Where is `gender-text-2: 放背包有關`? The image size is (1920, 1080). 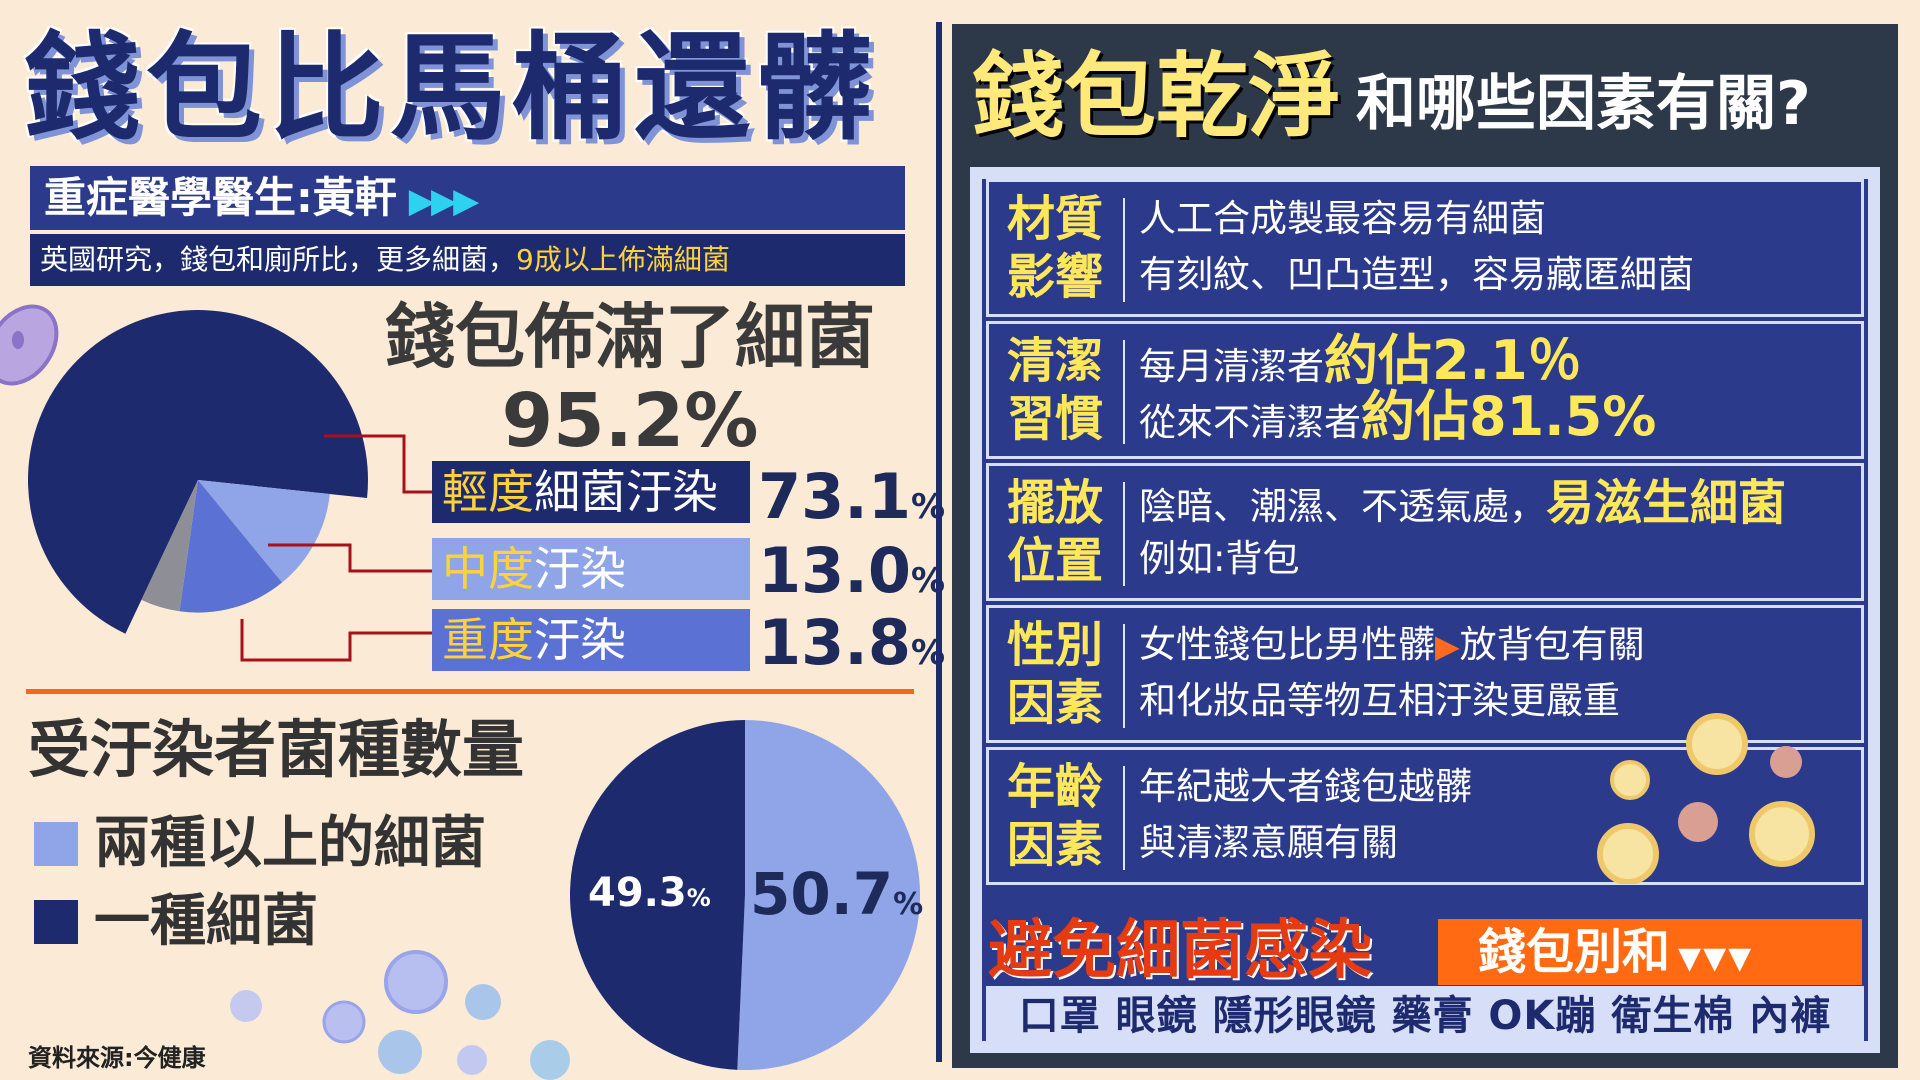 gender-text-2: 放背包有關 is located at coordinates (1552, 644).